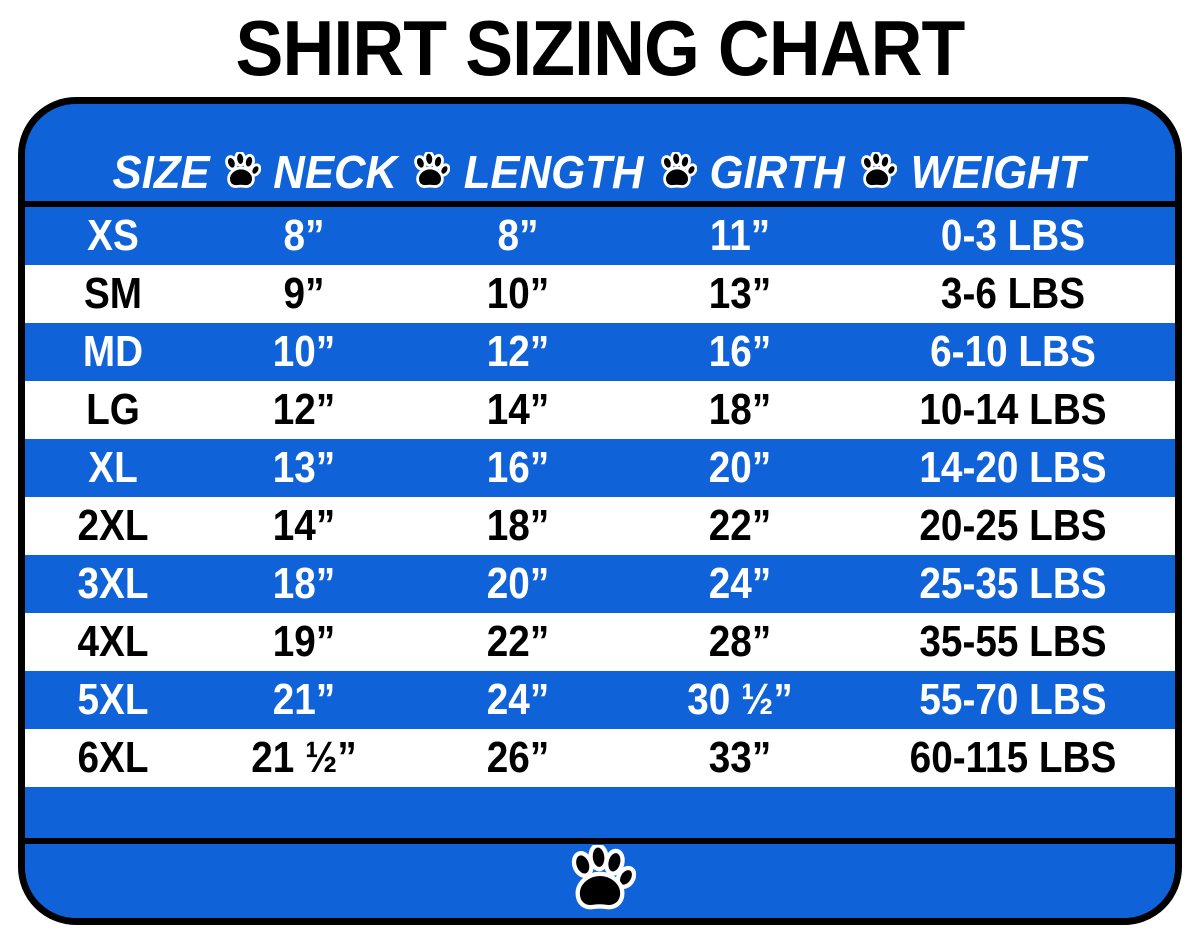 This screenshot has height=940, width=1200. What do you see at coordinates (1013, 235) in the screenshot?
I see `cell-weight: 0-3 LBS` at bounding box center [1013, 235].